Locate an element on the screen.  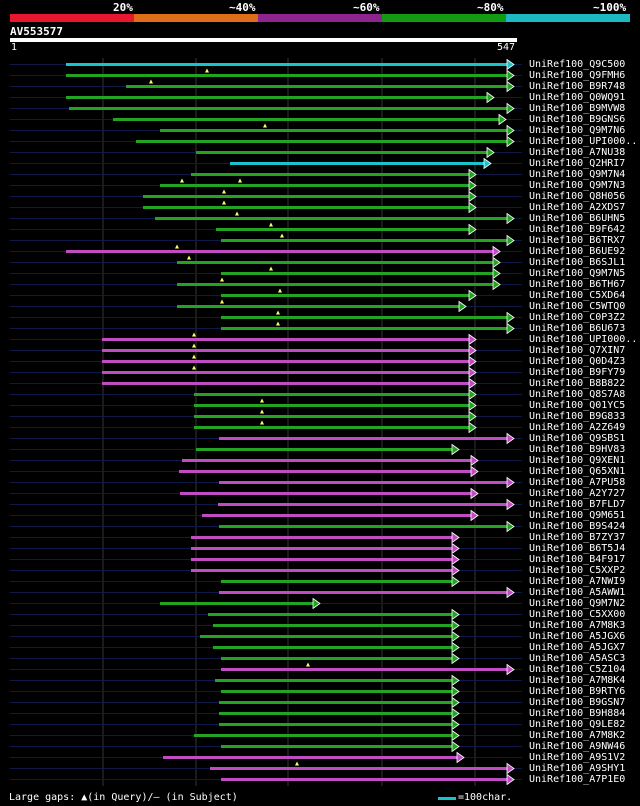
hit-name-link: UniRef100_B9S424 is located at coordinates (577, 526).